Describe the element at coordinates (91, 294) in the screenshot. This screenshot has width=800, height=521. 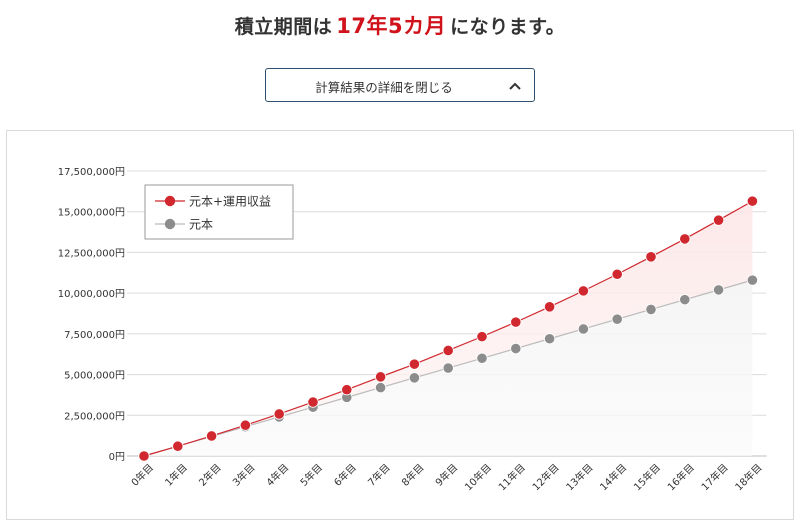
I see `y-tick-label: 10,000,000円` at that location.